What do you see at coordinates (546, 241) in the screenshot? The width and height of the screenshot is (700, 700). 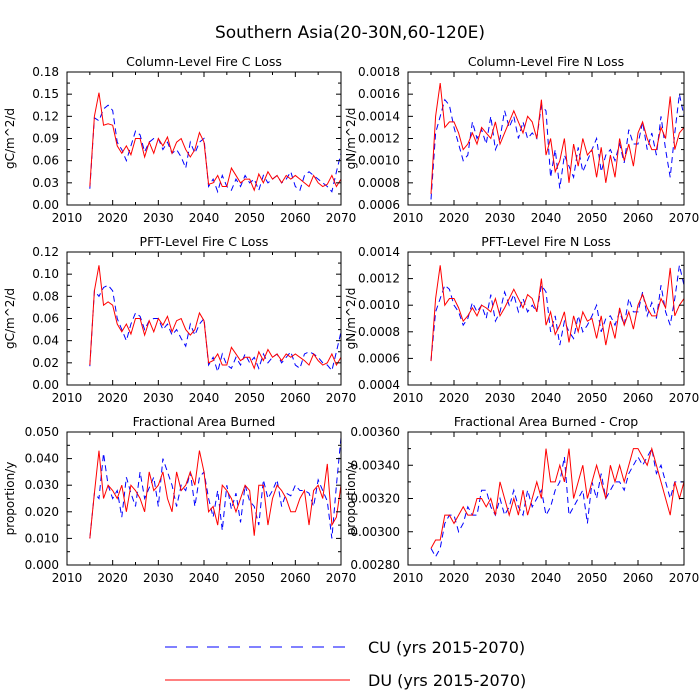 I see `panel-title: PFT-Level Fire N Loss` at bounding box center [546, 241].